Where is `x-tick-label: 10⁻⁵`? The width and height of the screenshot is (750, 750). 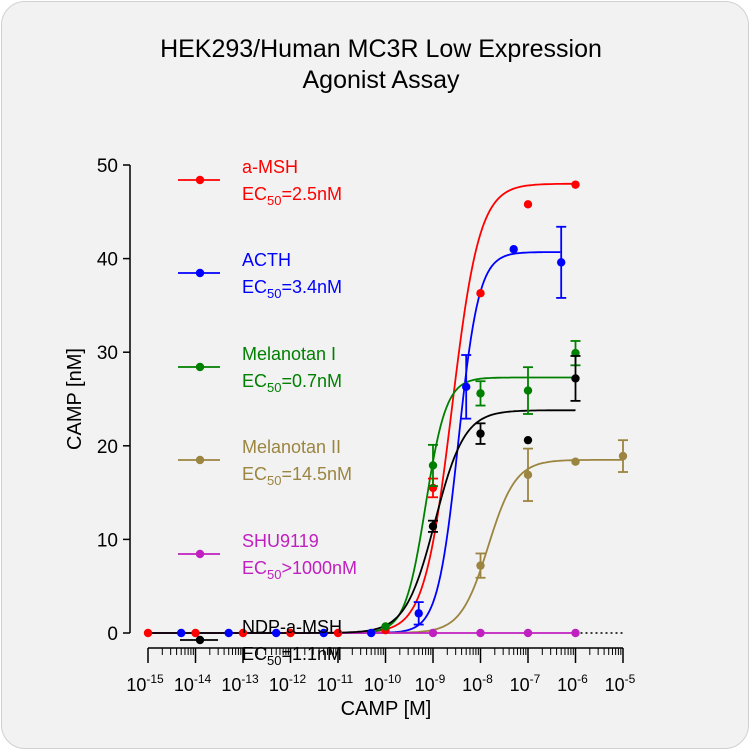
x-tick-label: 10⁻⁵ is located at coordinates (620, 683).